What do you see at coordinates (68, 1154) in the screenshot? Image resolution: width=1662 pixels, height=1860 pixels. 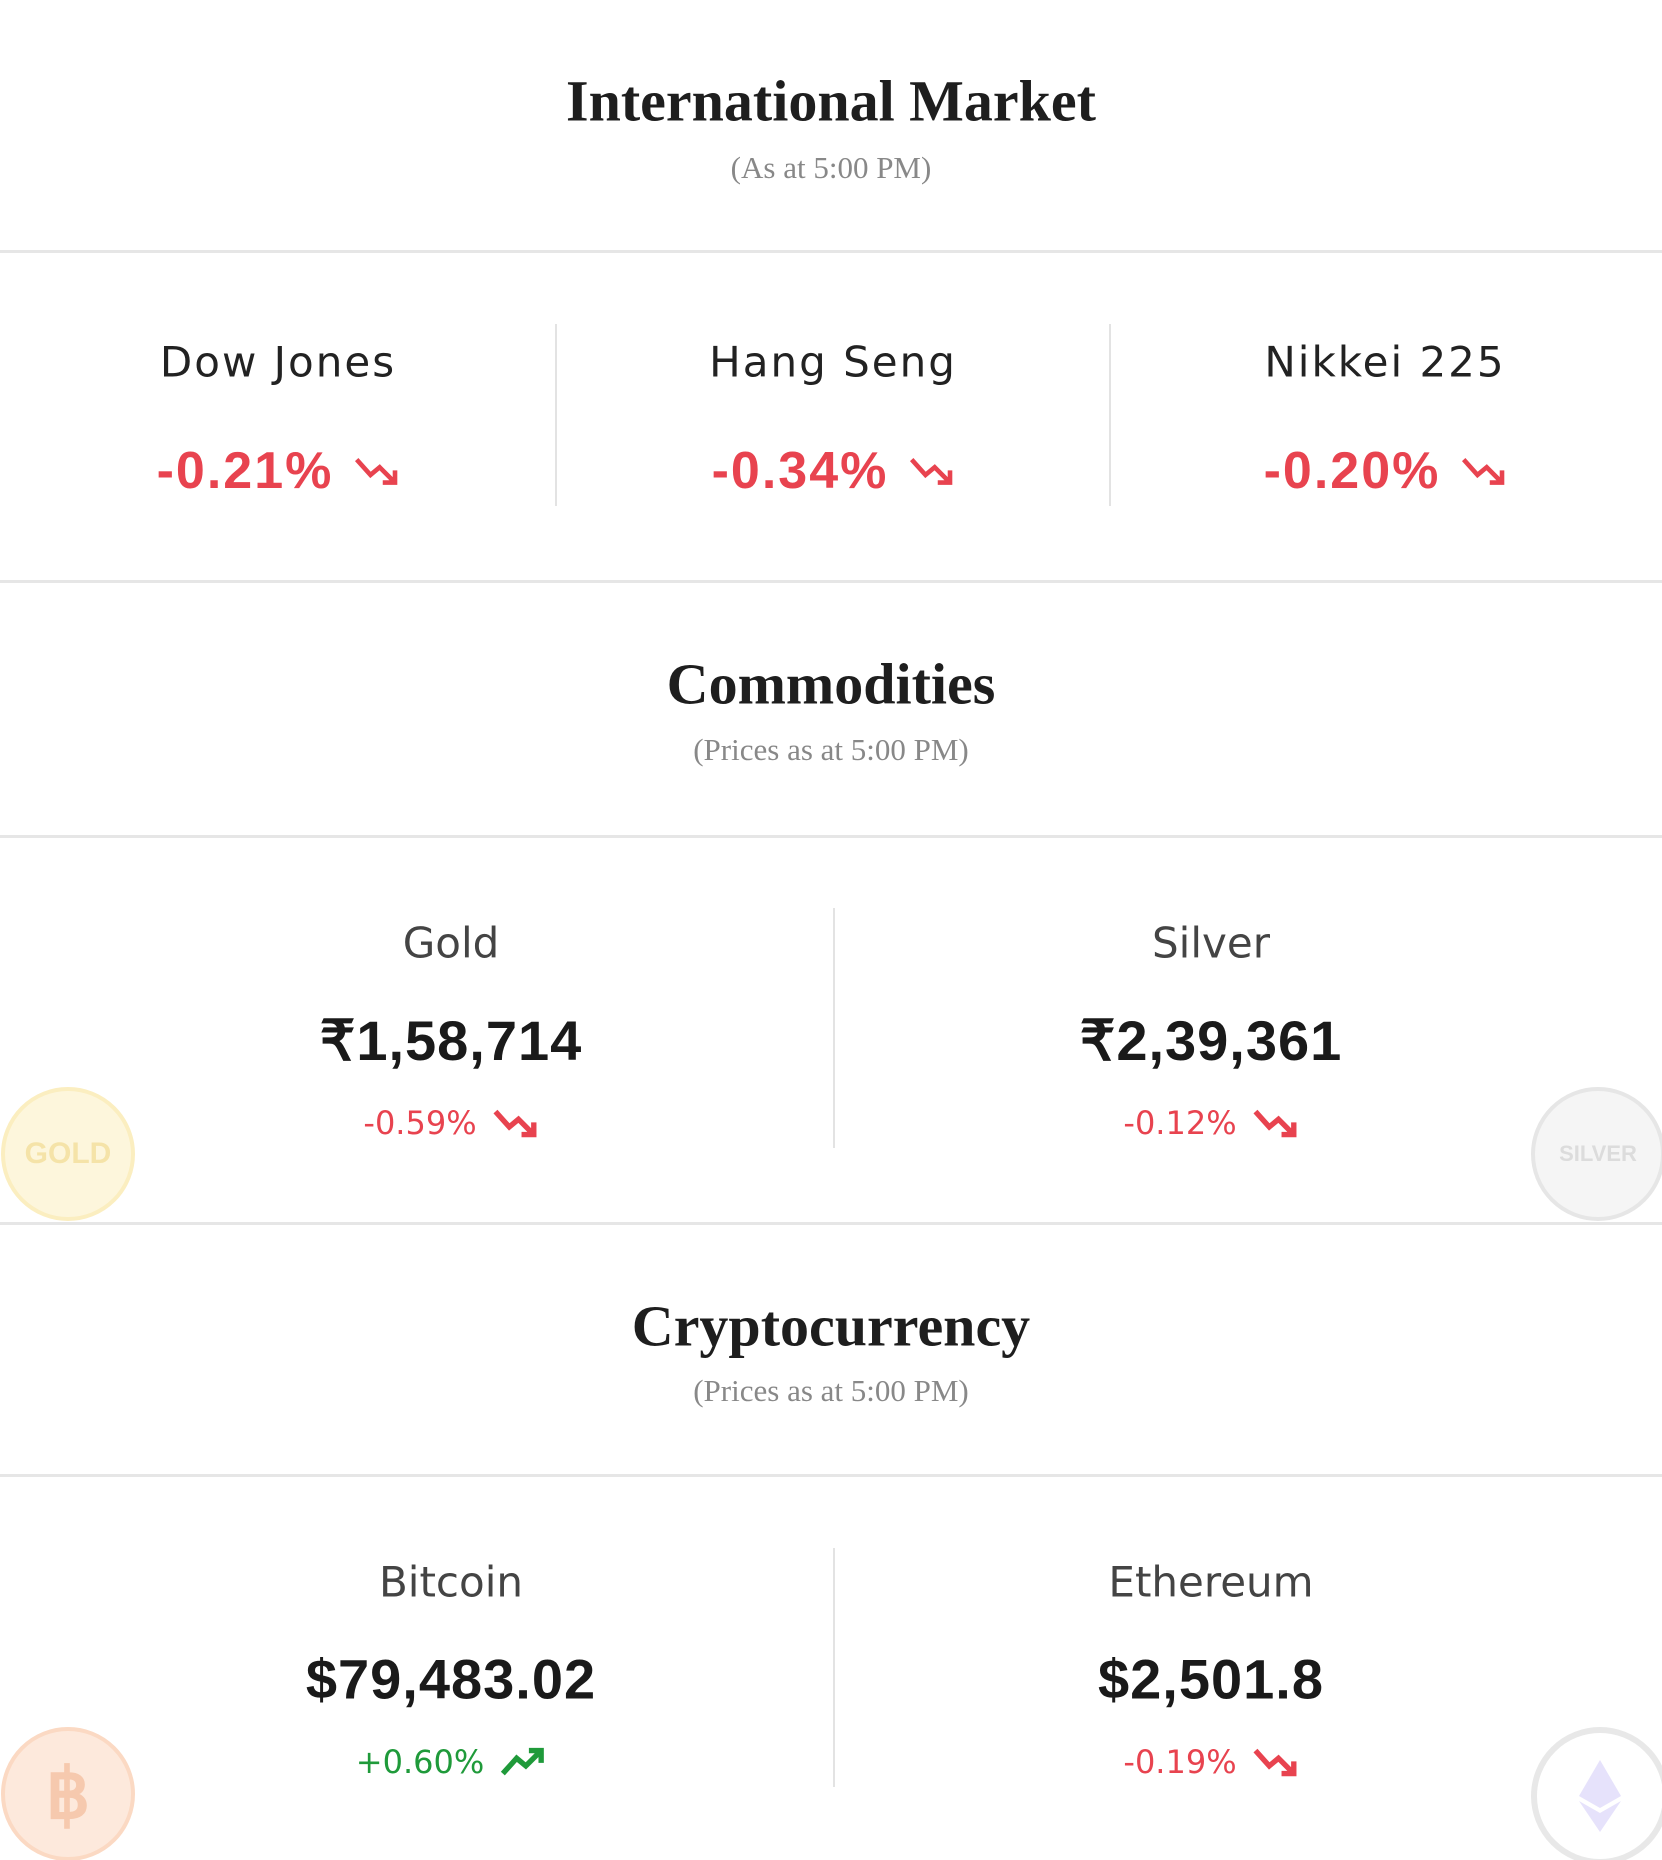 I see `gold-coin: GOLD` at bounding box center [68, 1154].